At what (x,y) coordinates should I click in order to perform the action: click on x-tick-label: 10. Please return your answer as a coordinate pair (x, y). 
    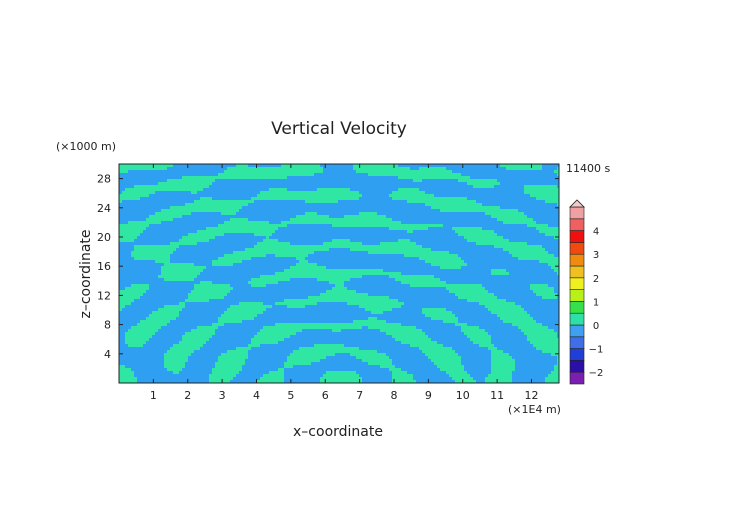
    Looking at the image, I should click on (463, 395).